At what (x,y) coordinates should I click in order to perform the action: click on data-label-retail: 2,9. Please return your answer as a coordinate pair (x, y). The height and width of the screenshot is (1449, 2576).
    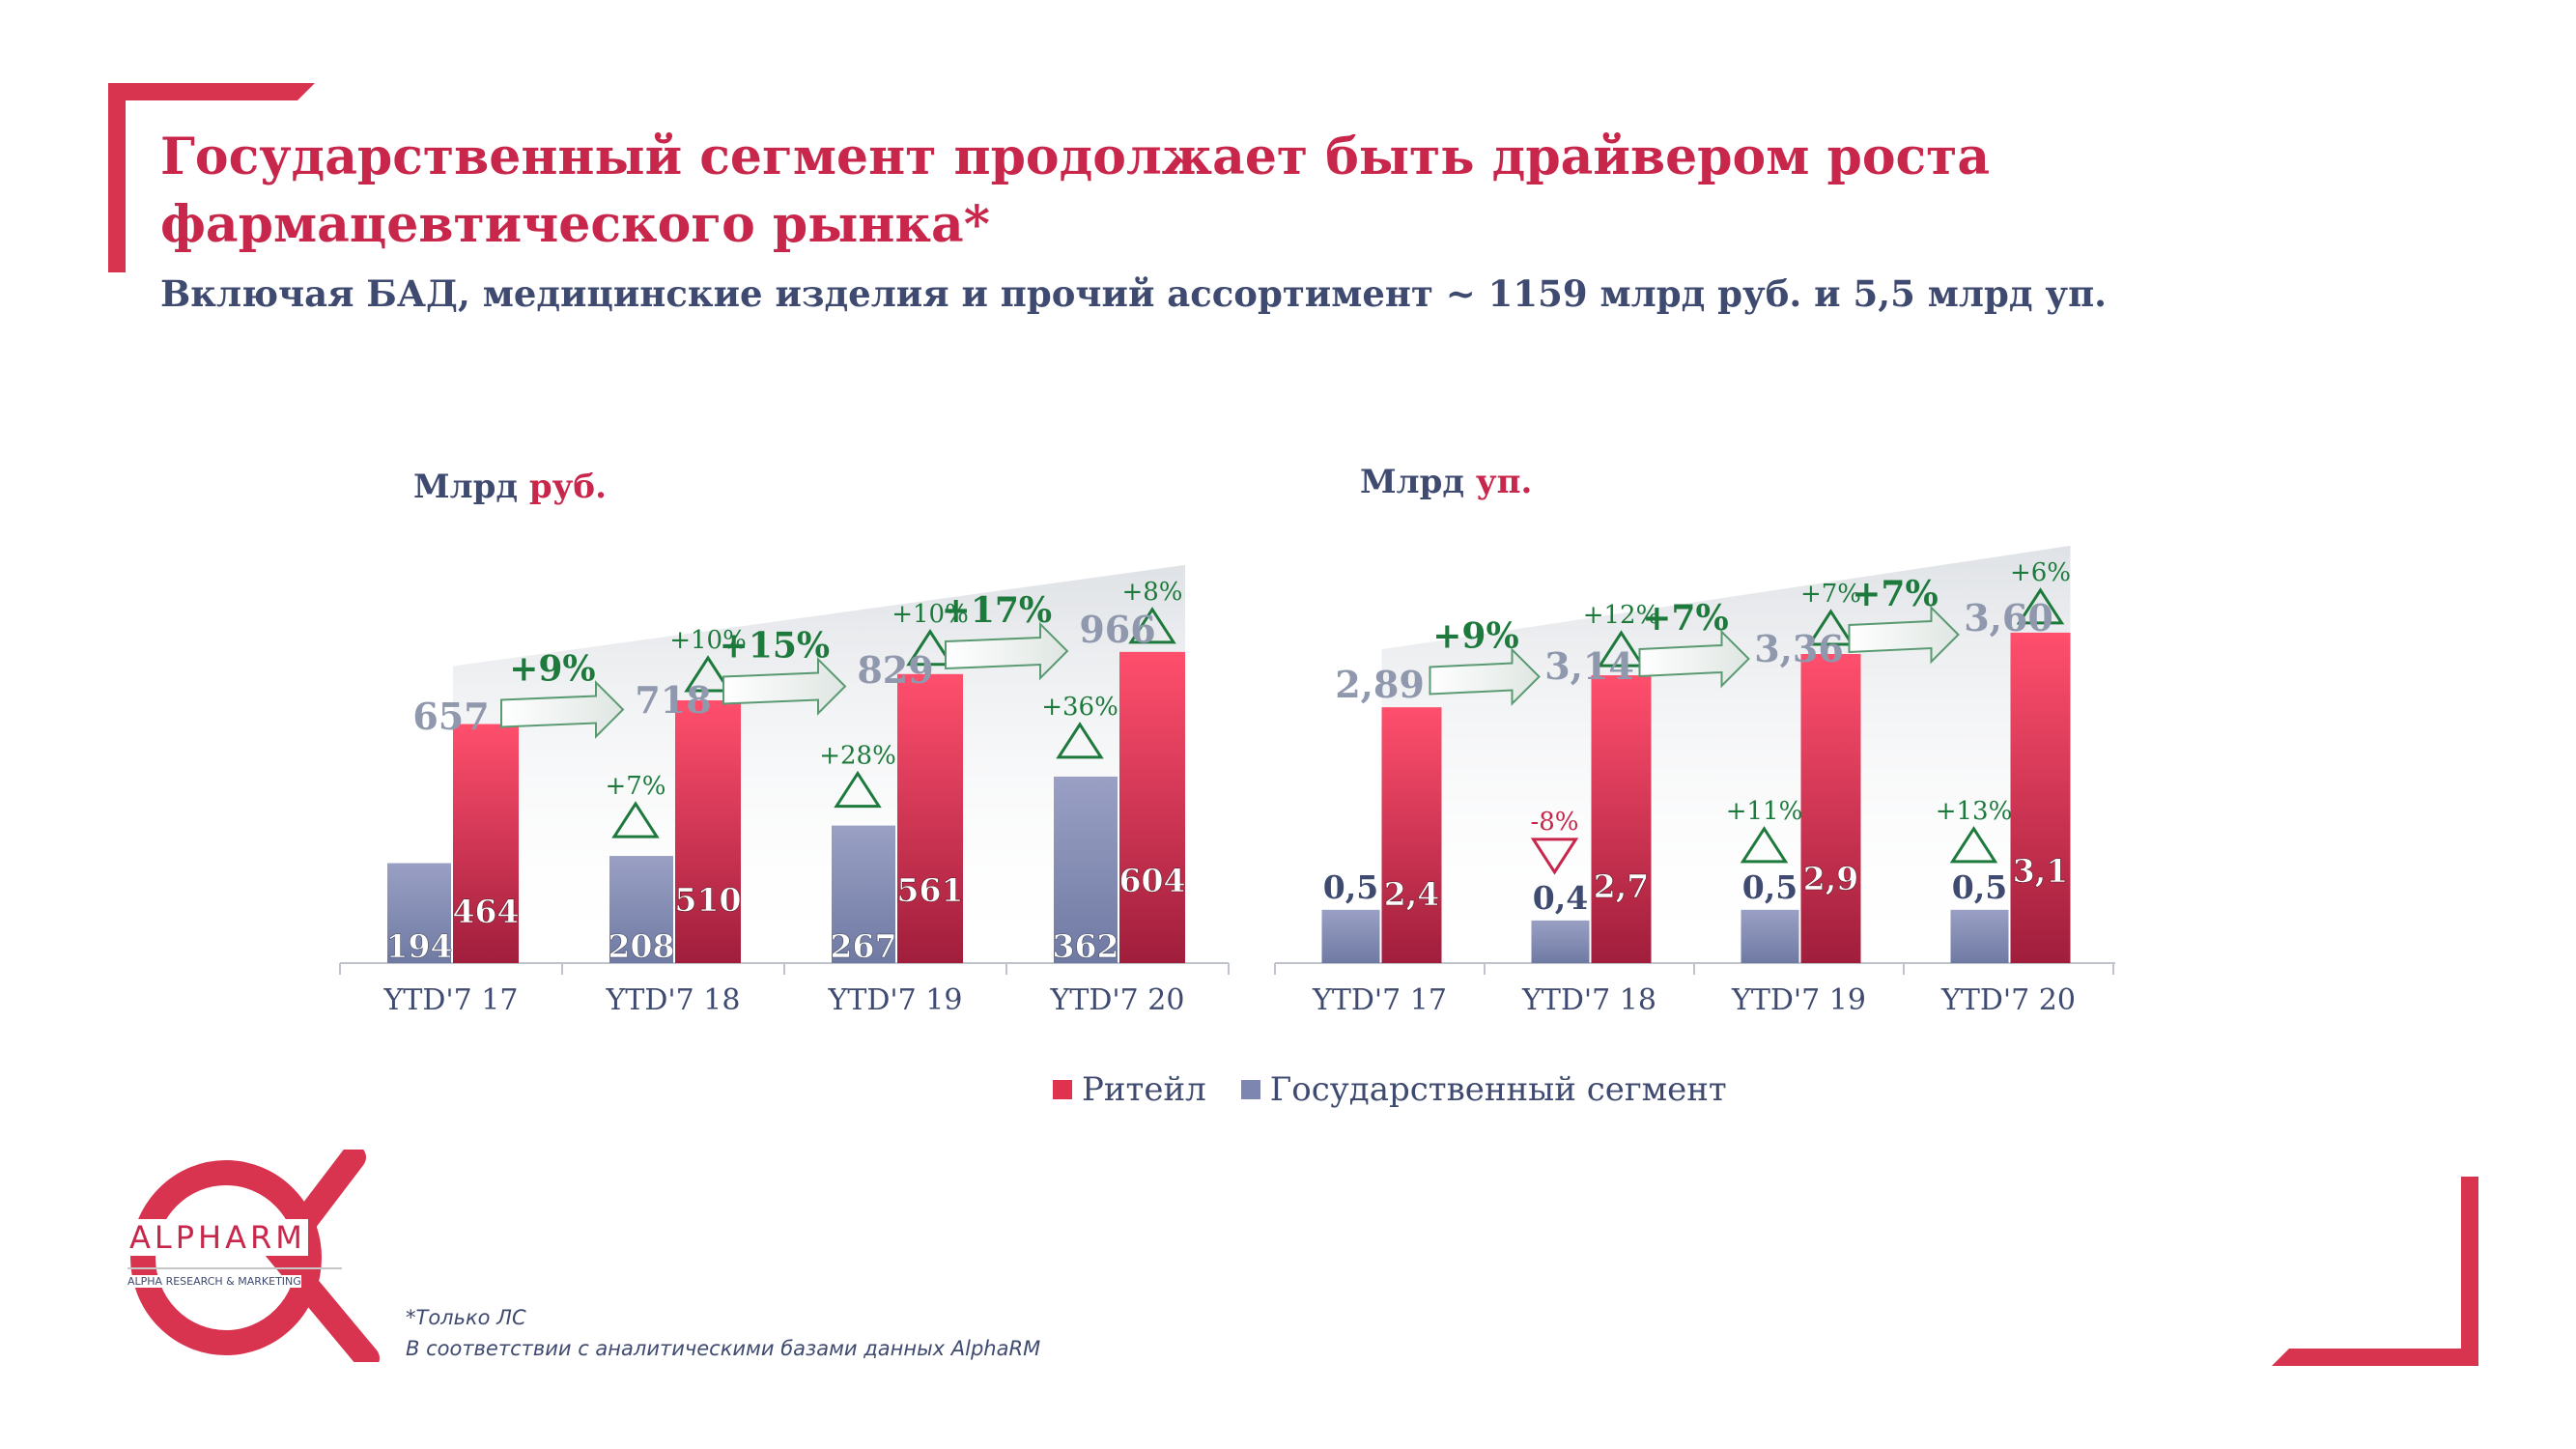
    Looking at the image, I should click on (1830, 878).